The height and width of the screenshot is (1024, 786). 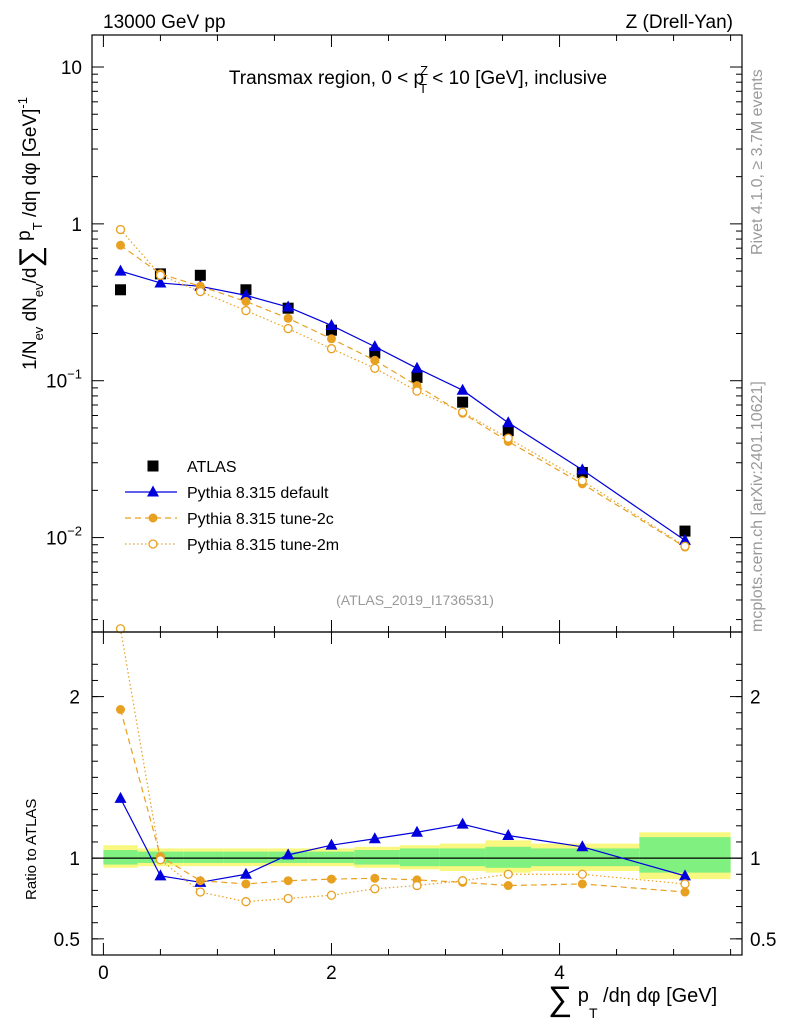 I want to click on plot-title-b: < 10 [GeV], inclusive, so click(x=517, y=78).